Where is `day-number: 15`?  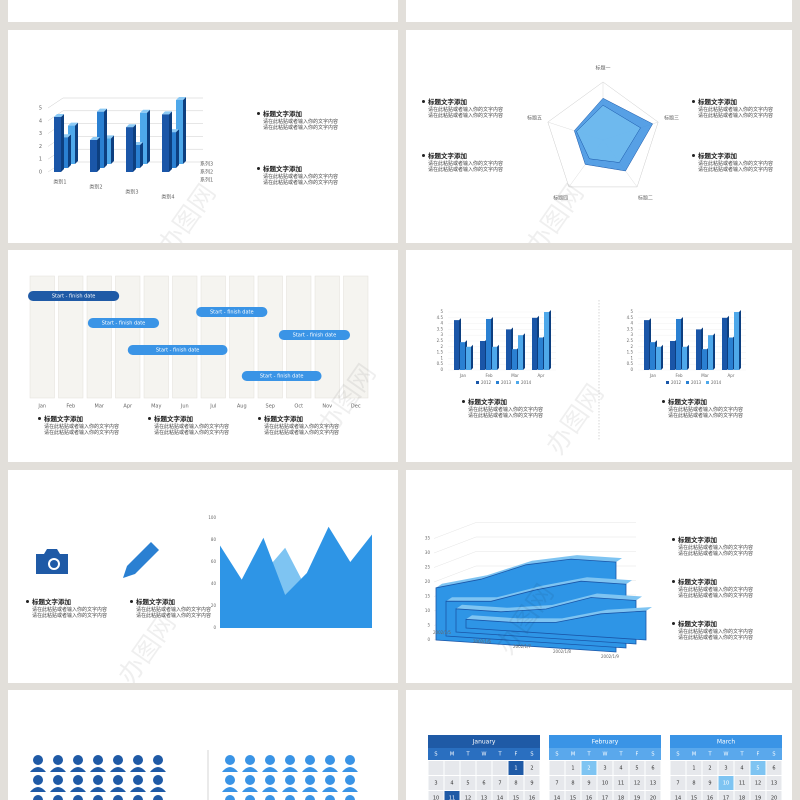
day-number: 15 is located at coordinates (516, 798).